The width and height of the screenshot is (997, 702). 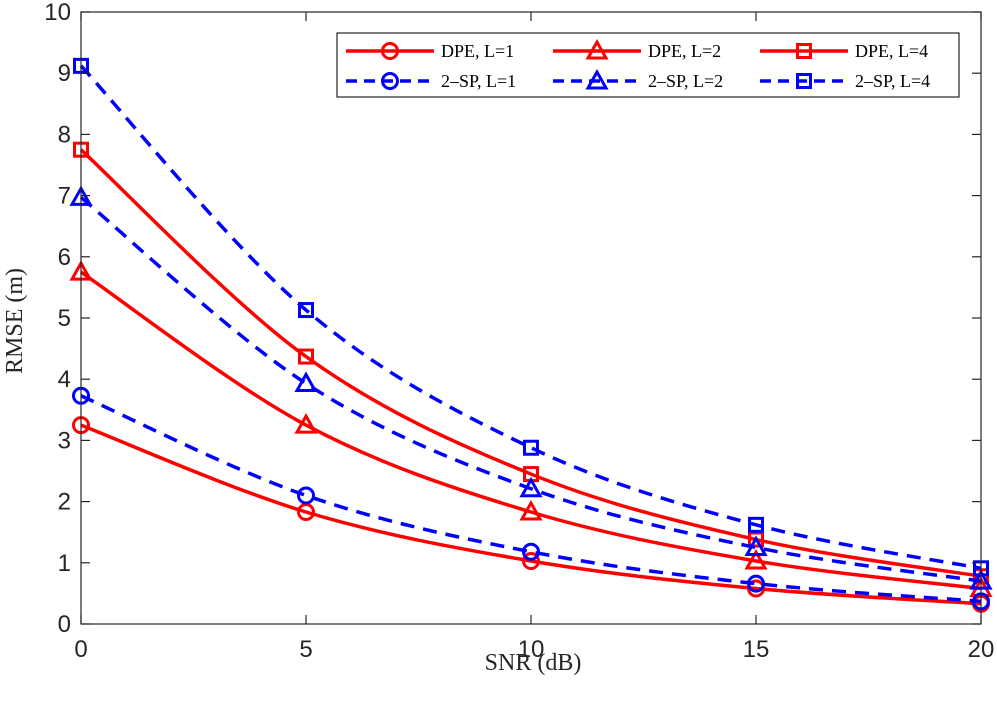 I want to click on legend-label-5: 2–SP, L=2, so click(x=685, y=81).